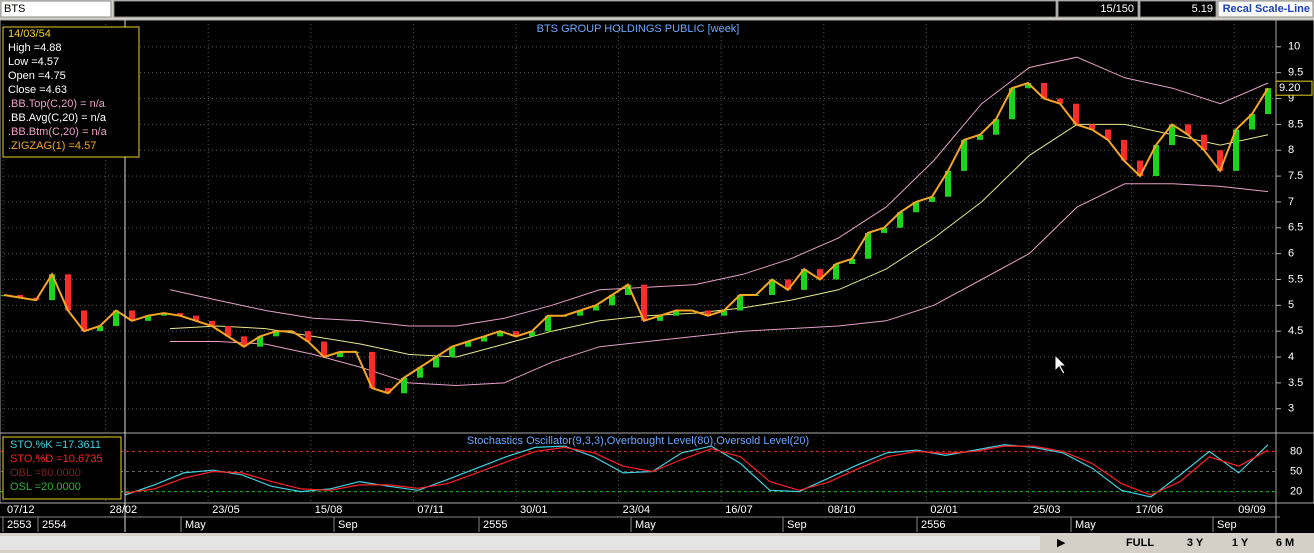  What do you see at coordinates (1195, 543) in the screenshot?
I see `range-button: 3 Y` at bounding box center [1195, 543].